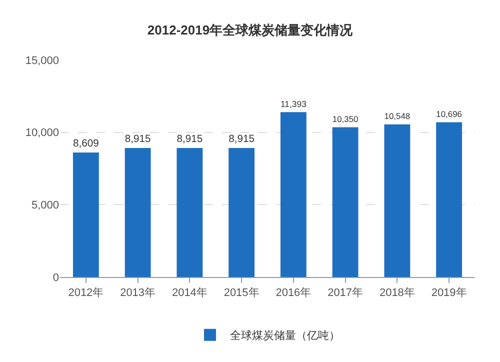 Image resolution: width=500 pixels, height=362 pixels. What do you see at coordinates (242, 293) in the screenshot?
I see `x-tick-label: 2015年` at bounding box center [242, 293].